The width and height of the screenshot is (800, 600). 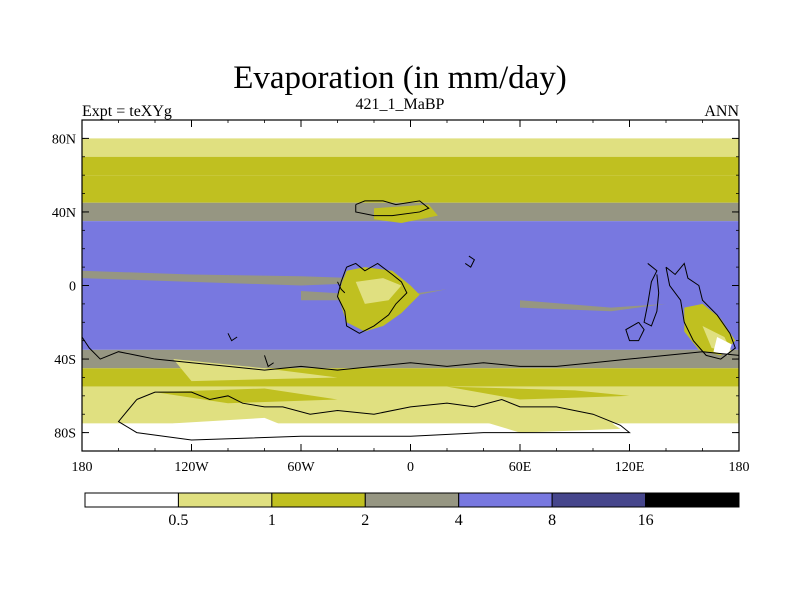 What do you see at coordinates (400, 78) in the screenshot?
I see `chart-title: Evaporation (in mm/day)` at bounding box center [400, 78].